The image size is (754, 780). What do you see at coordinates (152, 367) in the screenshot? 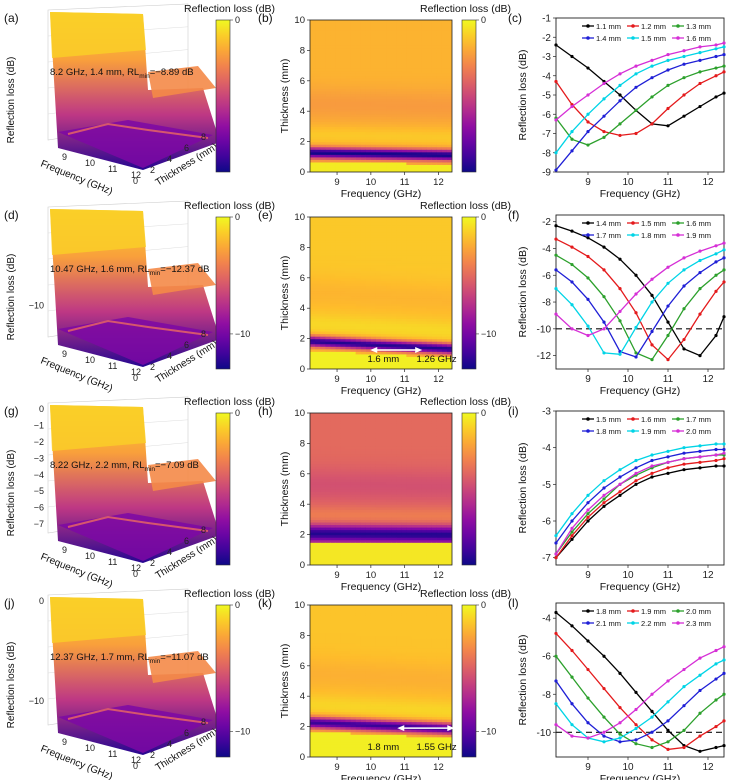
I see `thickness-tick-label: 2` at bounding box center [152, 367].